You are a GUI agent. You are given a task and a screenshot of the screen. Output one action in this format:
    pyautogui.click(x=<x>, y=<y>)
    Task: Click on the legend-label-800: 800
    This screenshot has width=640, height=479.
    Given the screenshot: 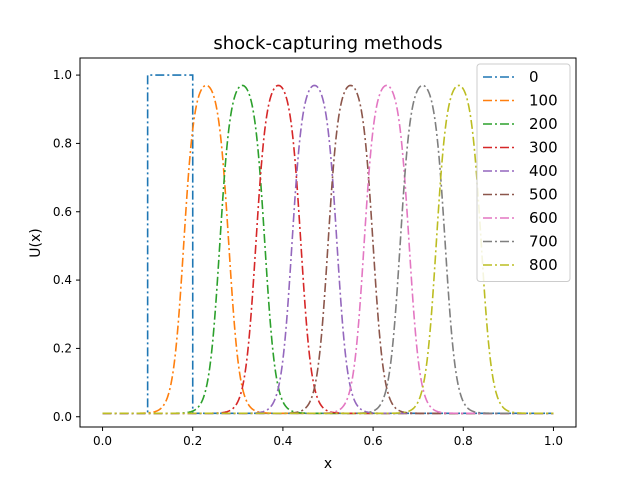 What is the action you would take?
    pyautogui.click(x=543, y=265)
    